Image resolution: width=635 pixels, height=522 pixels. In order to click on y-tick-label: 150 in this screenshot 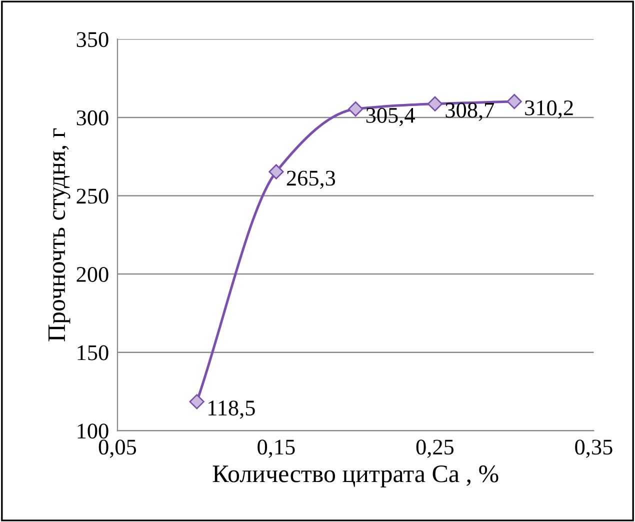, I will do `click(93, 352)`.